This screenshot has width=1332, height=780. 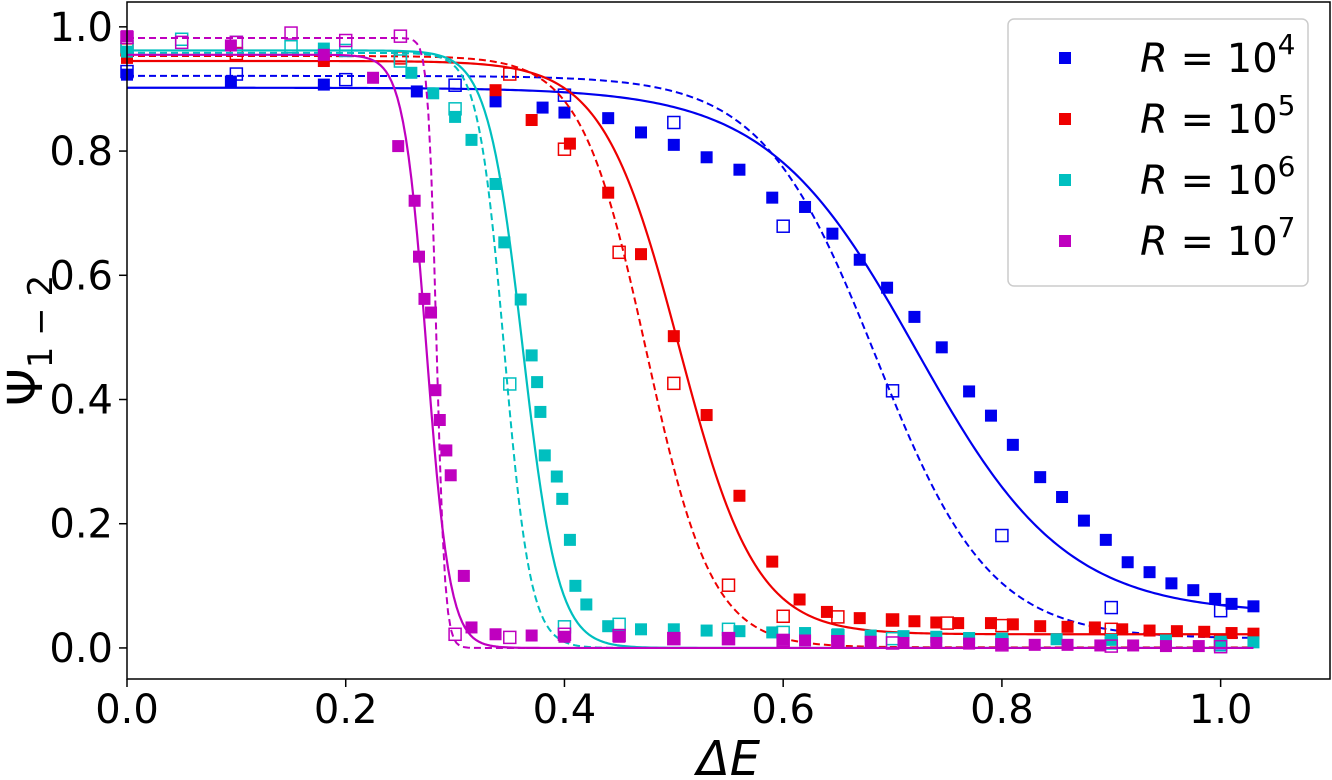 What do you see at coordinates (81, 401) in the screenshot?
I see `y-tick-label: 0.4` at bounding box center [81, 401].